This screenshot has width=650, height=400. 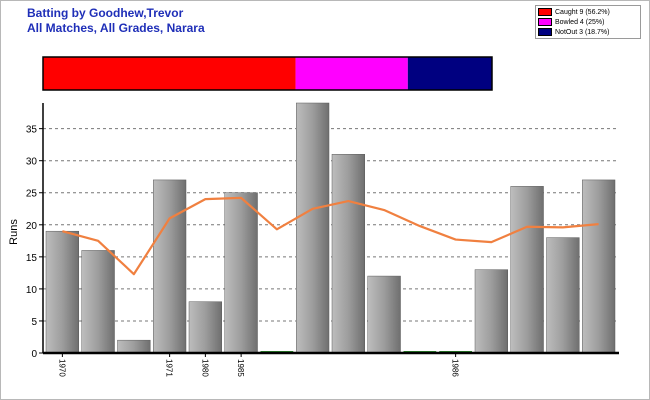 I want to click on dismissal-strip, so click(x=267, y=73).